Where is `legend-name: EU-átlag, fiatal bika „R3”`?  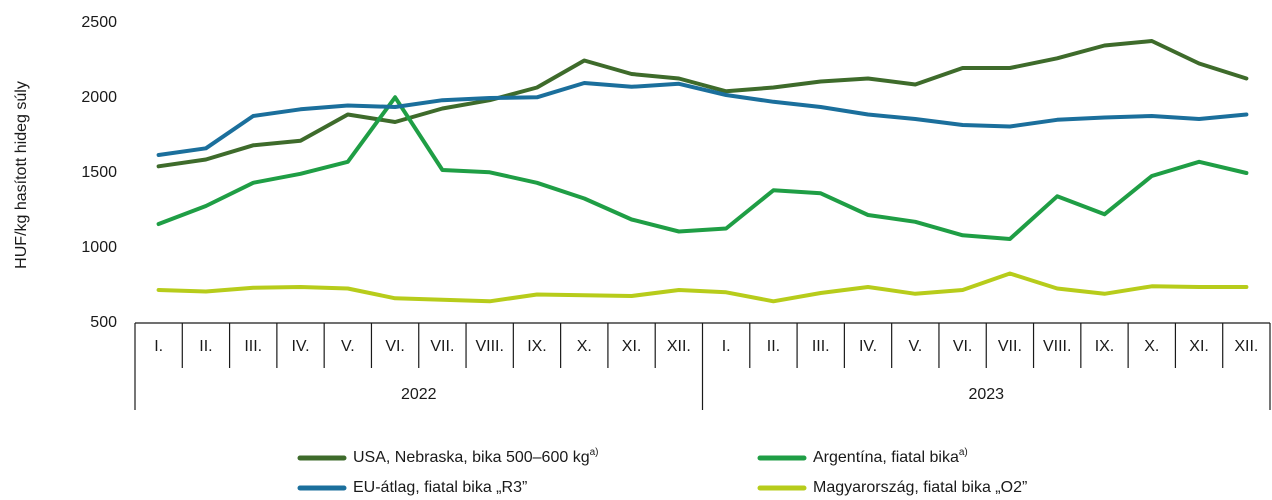
legend-name: EU-átlag, fiatal bika „R3” is located at coordinates (440, 487).